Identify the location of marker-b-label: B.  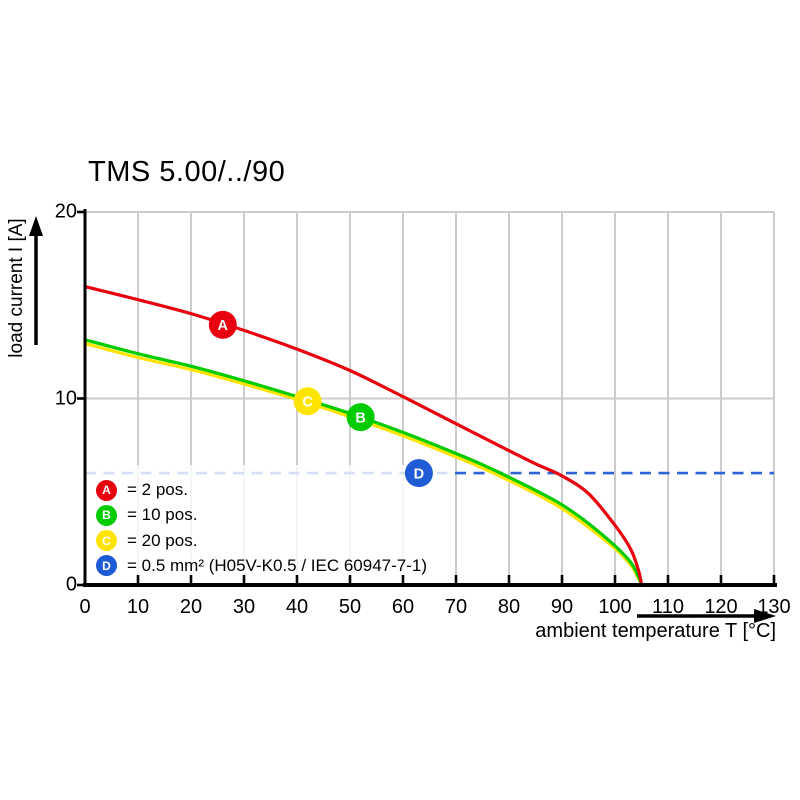
(360, 418).